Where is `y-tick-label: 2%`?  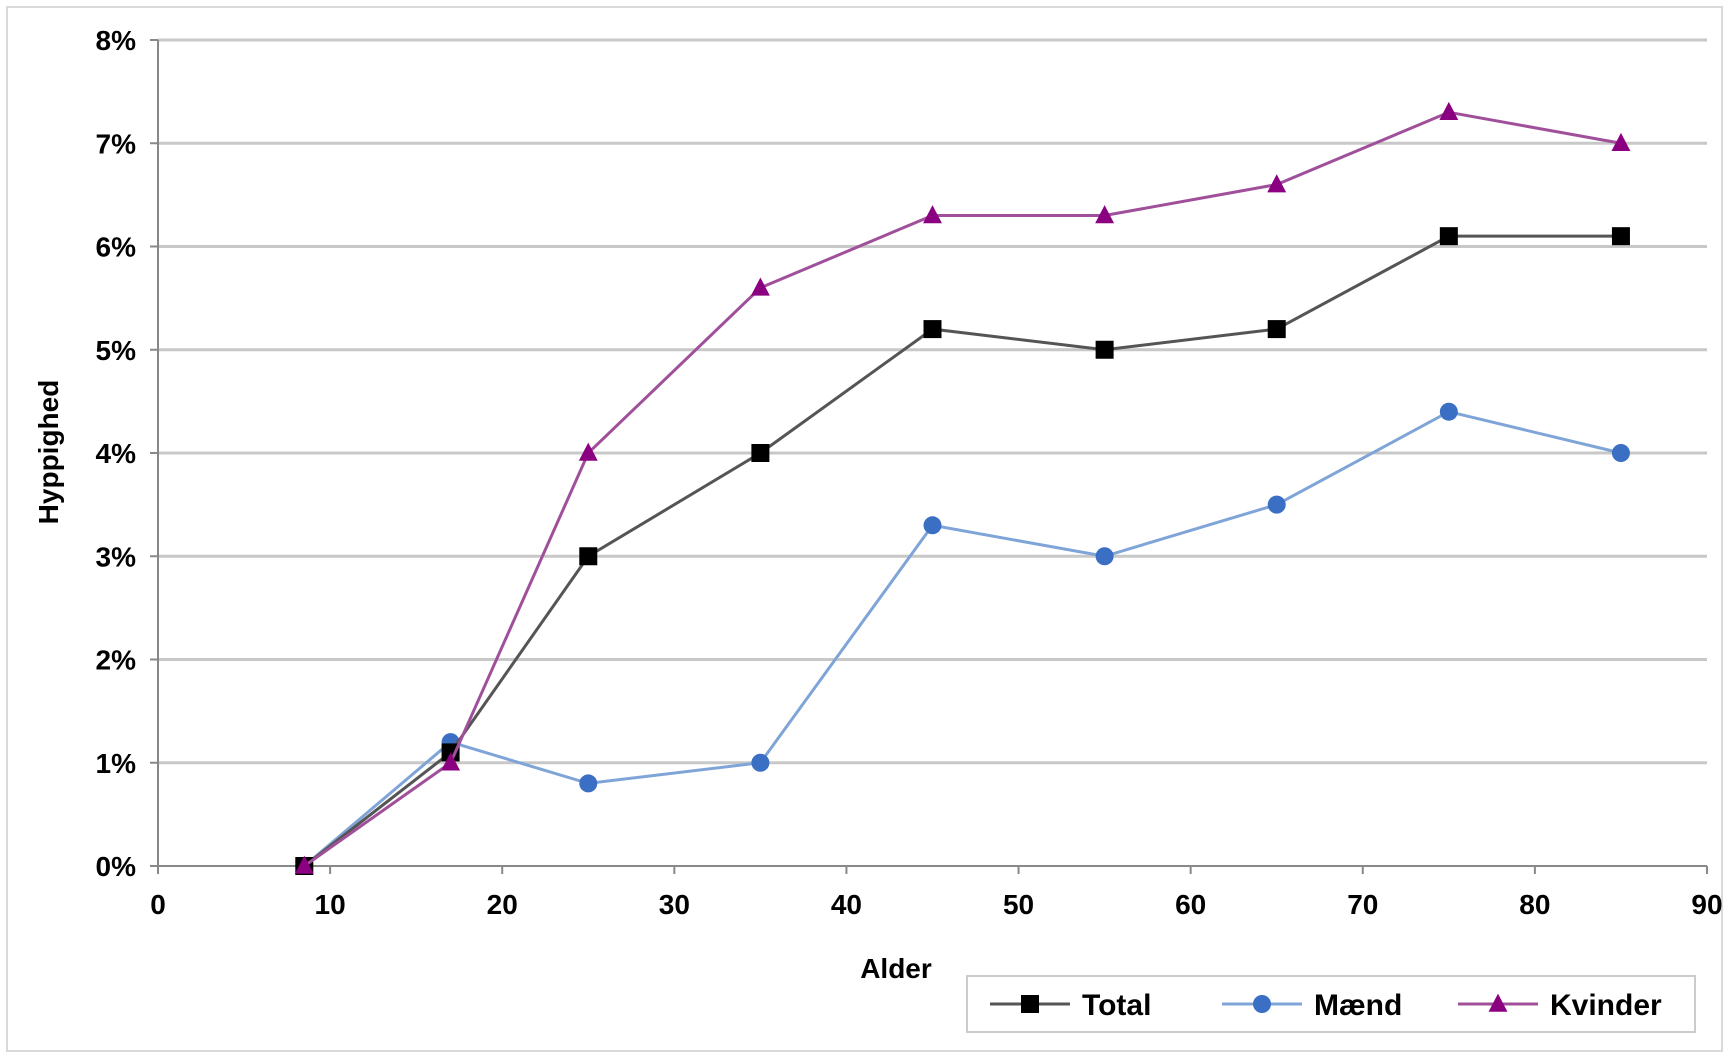
y-tick-label: 2% is located at coordinates (116, 660).